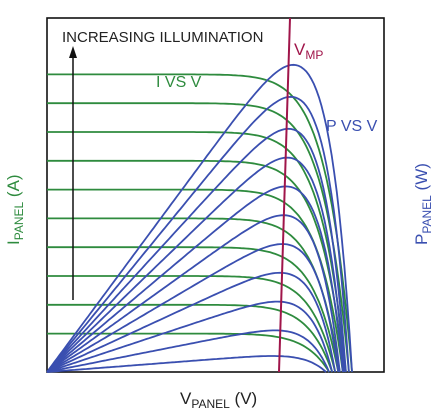 This screenshot has height=412, width=439. Describe the element at coordinates (314, 55) in the screenshot. I see `vmp-label-sub: MP` at that location.